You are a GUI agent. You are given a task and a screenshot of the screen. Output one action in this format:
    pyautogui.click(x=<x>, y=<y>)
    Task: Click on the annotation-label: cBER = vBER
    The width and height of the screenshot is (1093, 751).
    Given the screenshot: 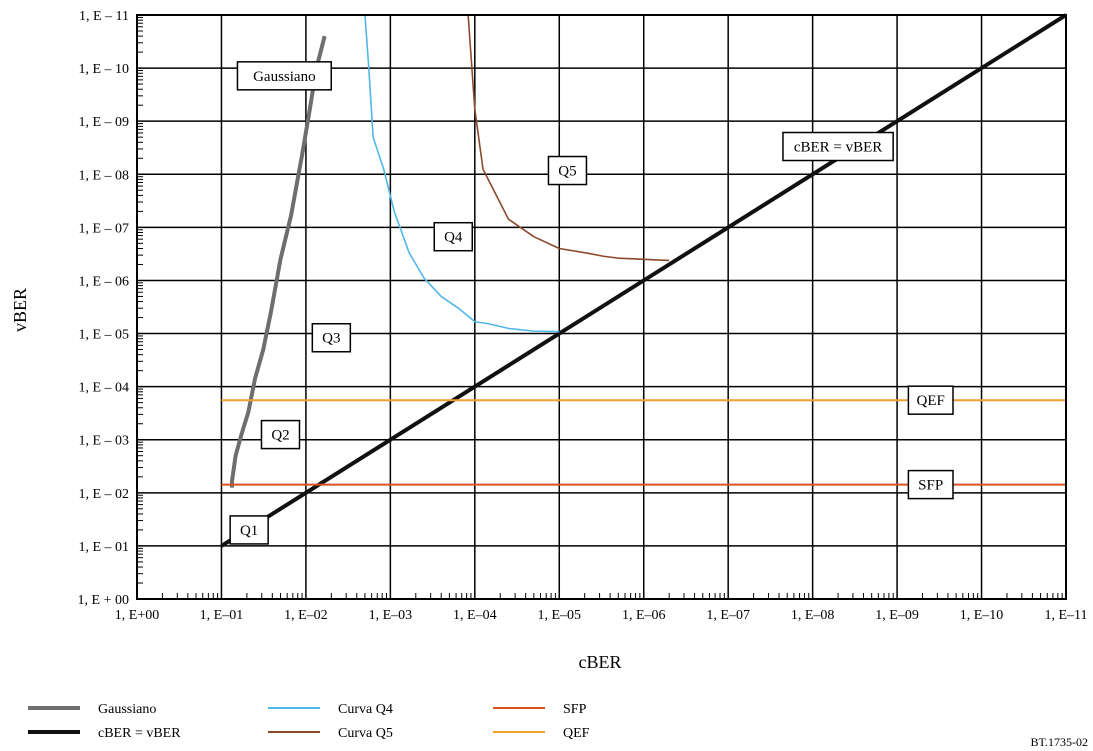 What is the action you would take?
    pyautogui.click(x=838, y=148)
    